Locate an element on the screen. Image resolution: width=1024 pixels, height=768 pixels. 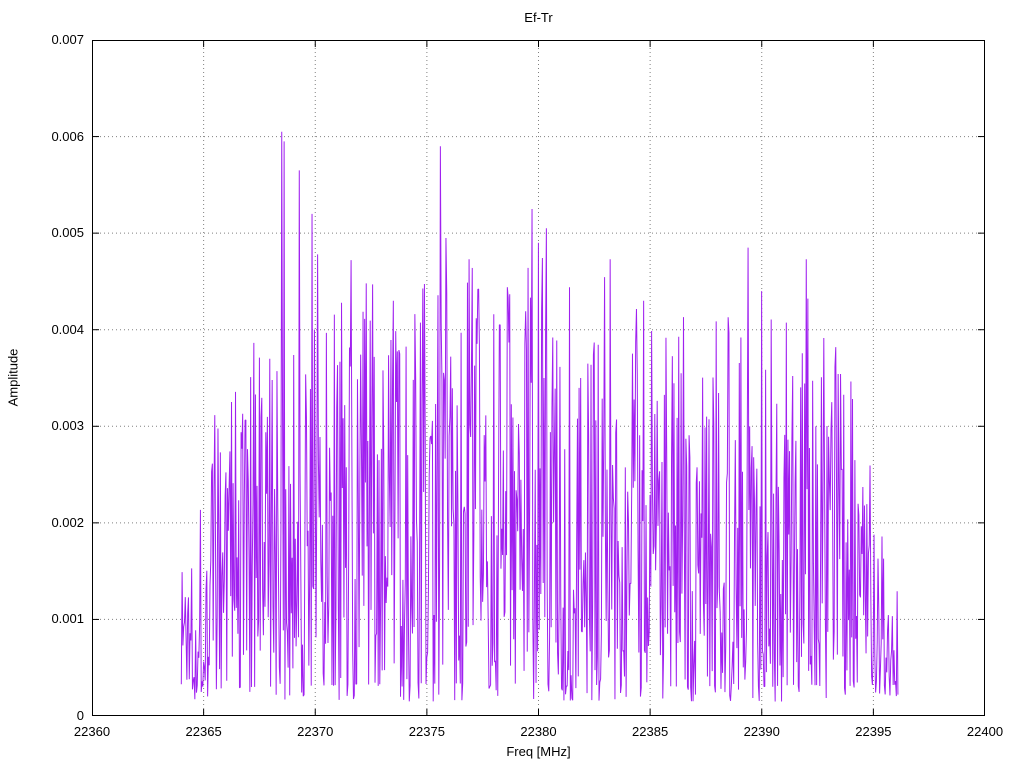
x-tick-label: 22380 is located at coordinates (538, 731).